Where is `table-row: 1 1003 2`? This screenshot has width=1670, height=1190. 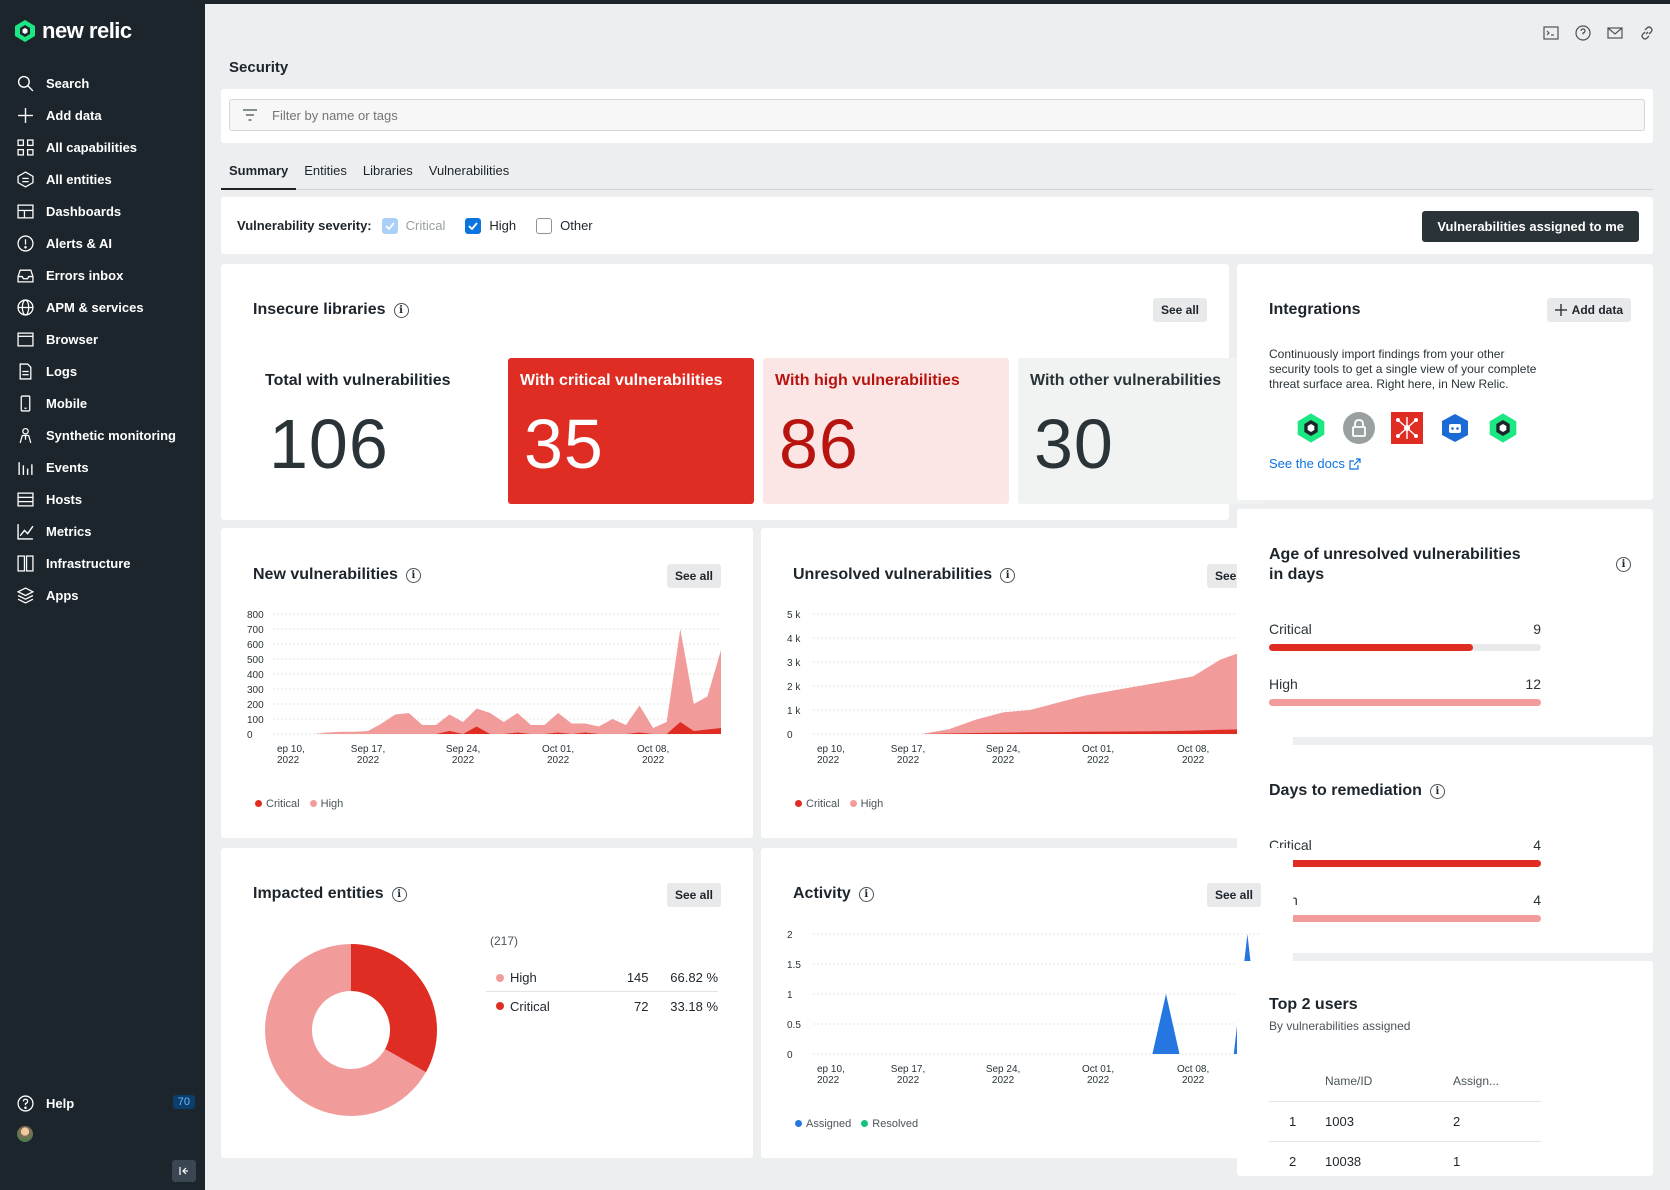 table-row: 1 1003 2 is located at coordinates (1405, 1121).